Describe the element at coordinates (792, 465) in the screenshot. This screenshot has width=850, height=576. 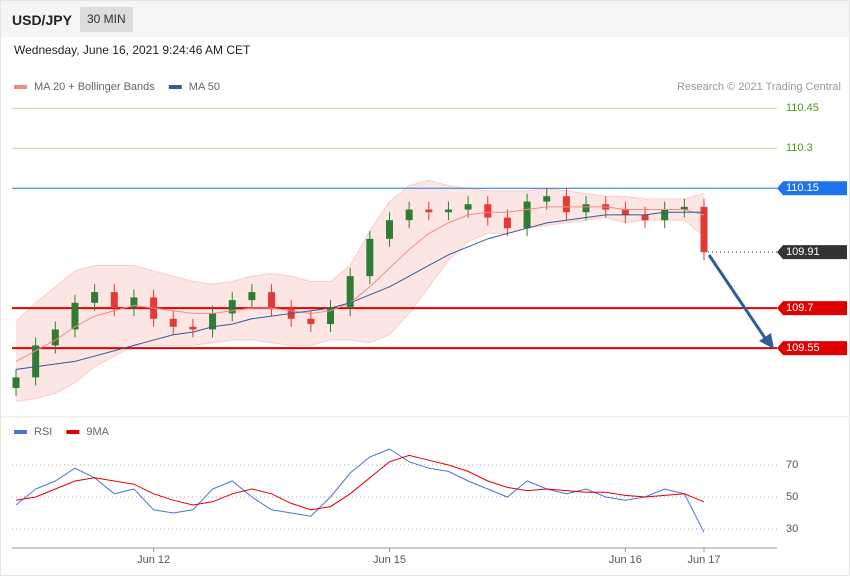
I see `y-tick-label: 70` at that location.